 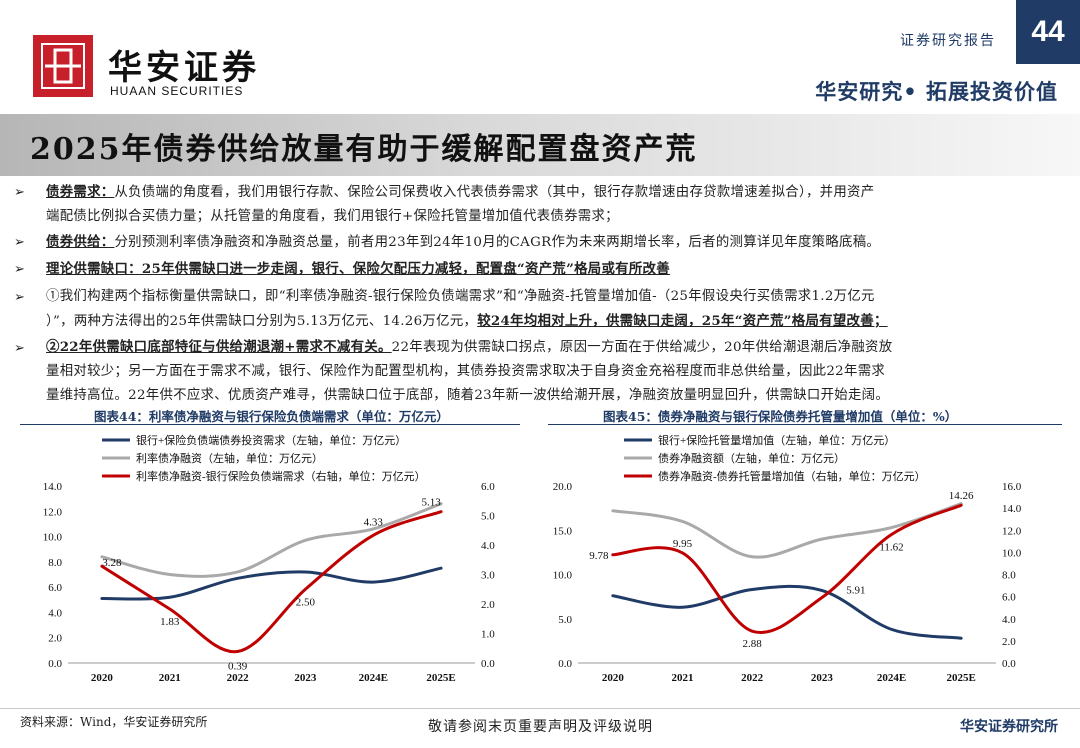 I want to click on x-tick-label: 2024E, so click(x=891, y=678).